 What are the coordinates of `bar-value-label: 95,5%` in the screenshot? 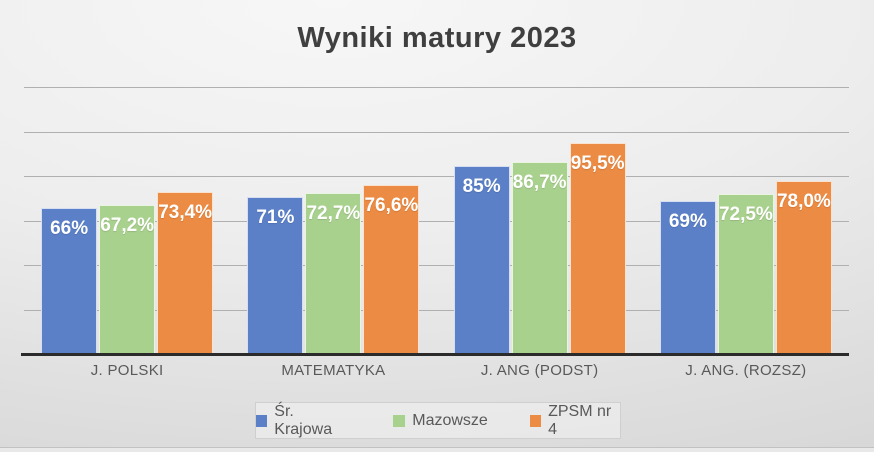 It's located at (597, 163).